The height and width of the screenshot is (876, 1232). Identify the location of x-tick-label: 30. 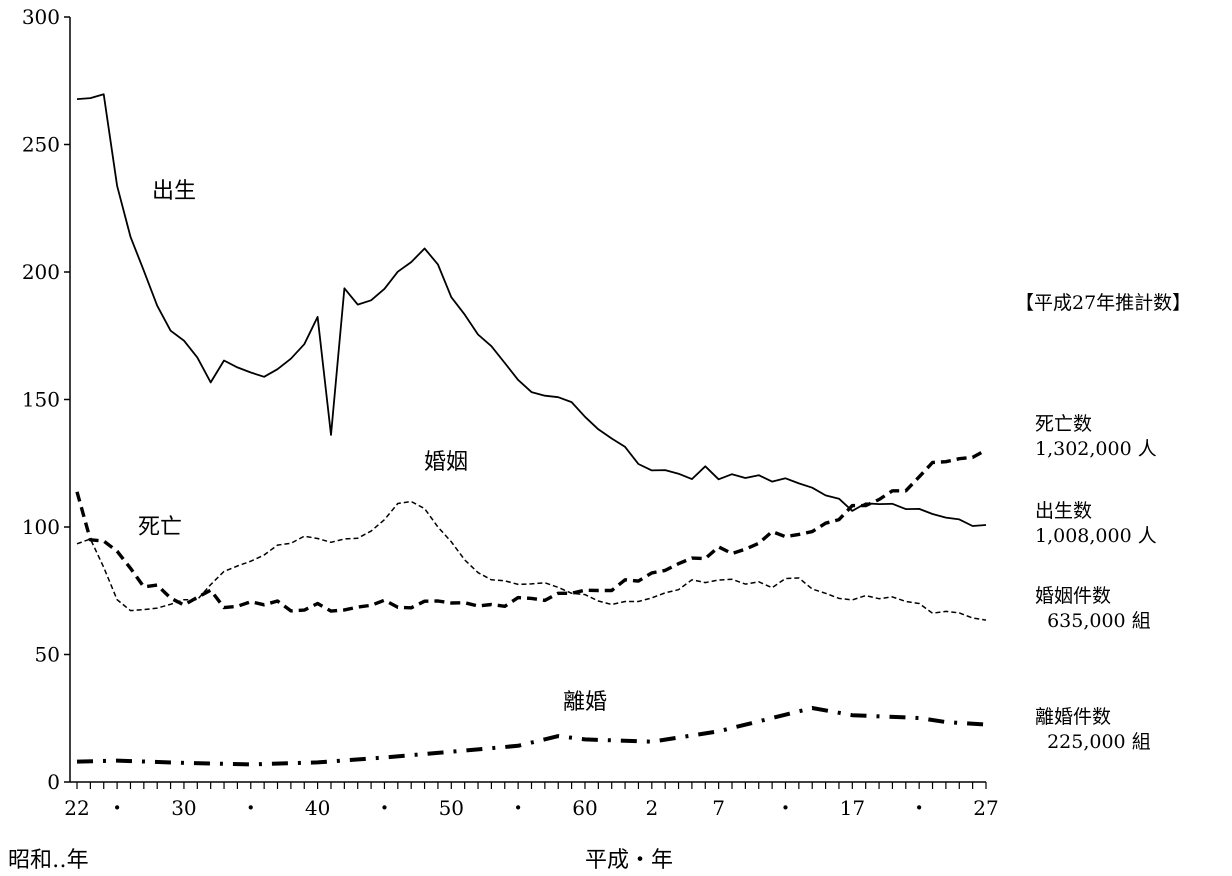
(183, 808).